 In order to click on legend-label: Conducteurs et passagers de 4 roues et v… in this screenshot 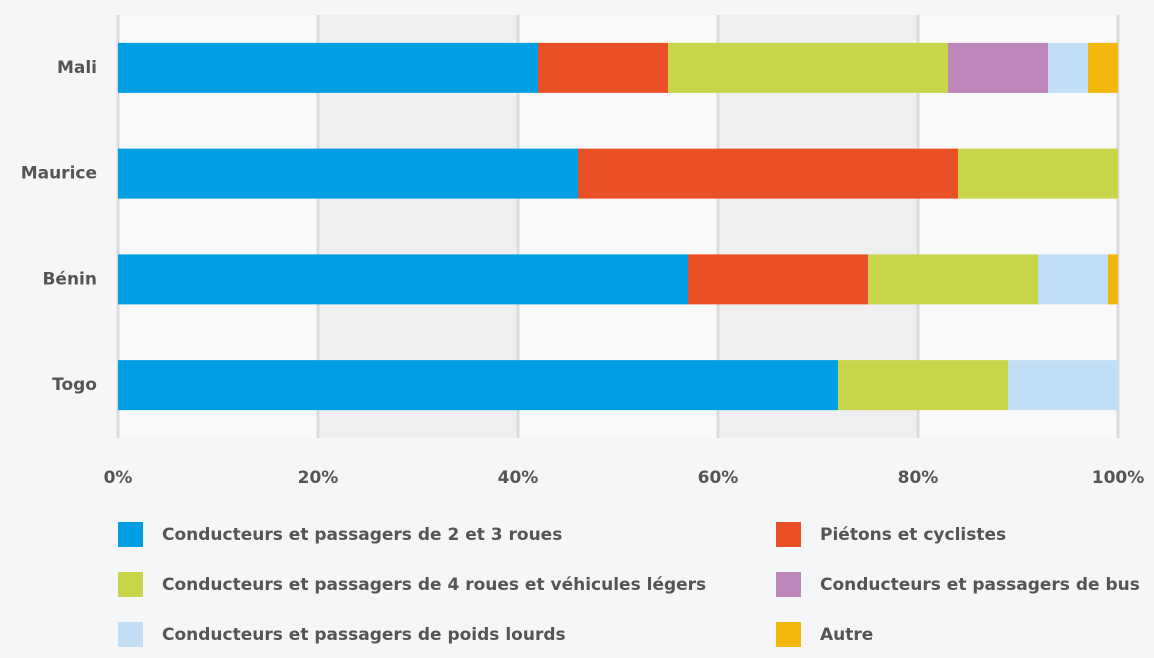, I will do `click(434, 585)`.